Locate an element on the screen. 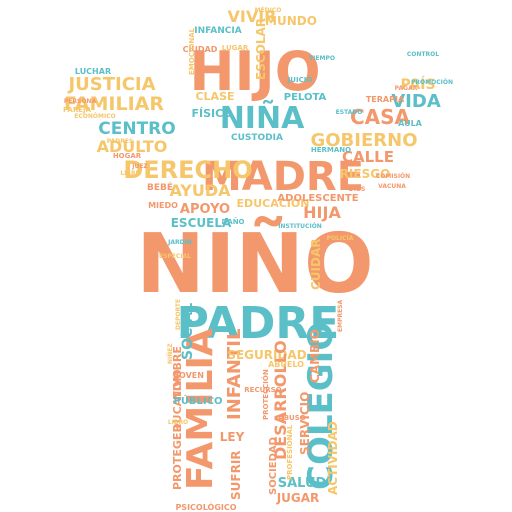  word-76: ECONÓMICO is located at coordinates (94, 116).